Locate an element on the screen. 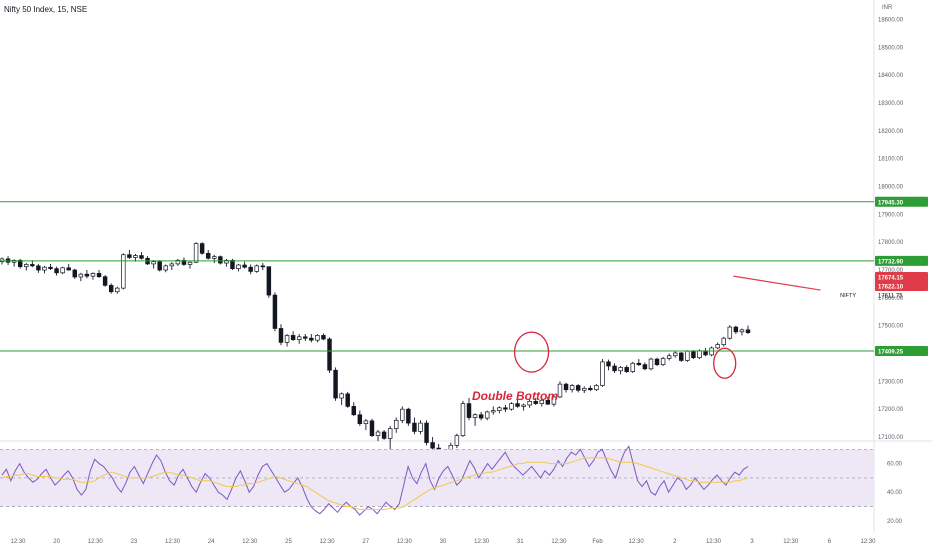 The width and height of the screenshot is (932, 555). double-bottom-annotation: Double Bottom is located at coordinates (515, 396).